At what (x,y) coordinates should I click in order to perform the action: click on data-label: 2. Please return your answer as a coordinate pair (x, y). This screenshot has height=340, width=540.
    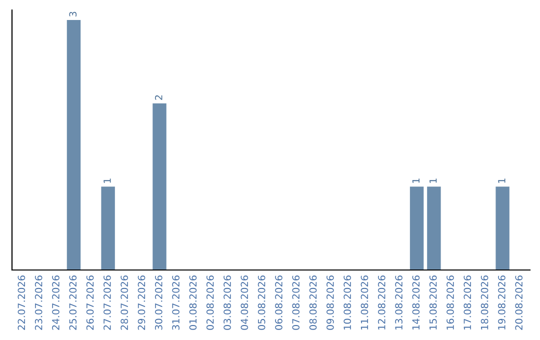
    Looking at the image, I should click on (158, 97).